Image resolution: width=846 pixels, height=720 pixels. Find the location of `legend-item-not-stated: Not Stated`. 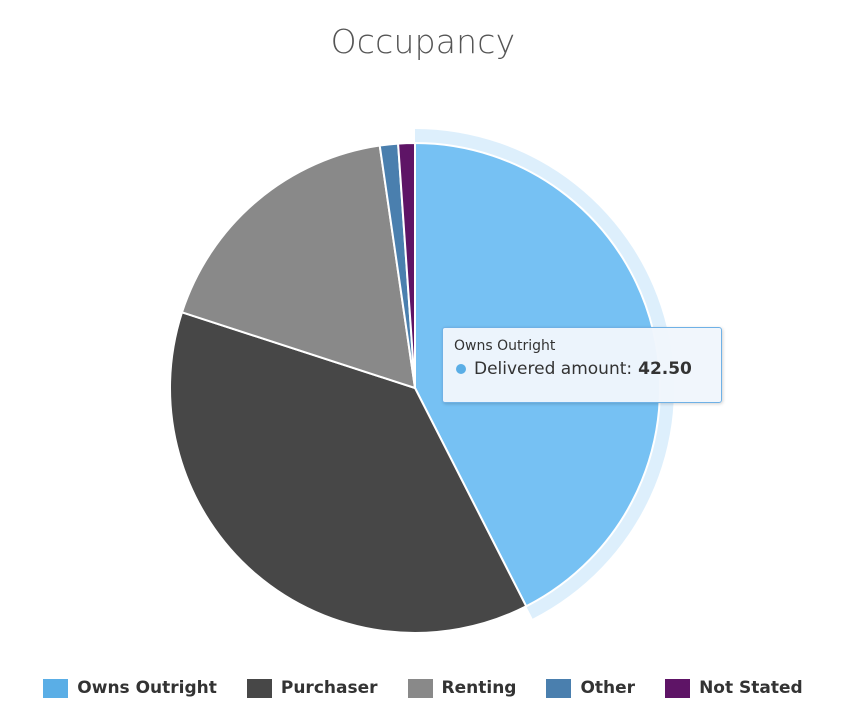

legend-item-not-stated: Not Stated is located at coordinates (734, 688).